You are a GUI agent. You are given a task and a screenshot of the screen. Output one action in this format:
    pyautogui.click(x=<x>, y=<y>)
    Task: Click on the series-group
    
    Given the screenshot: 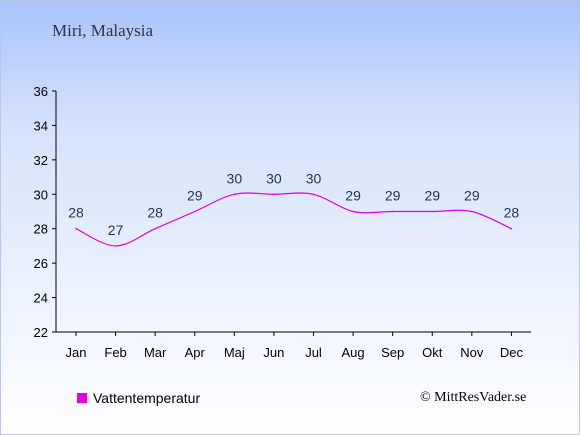 What is the action you would take?
    pyautogui.click(x=294, y=219)
    